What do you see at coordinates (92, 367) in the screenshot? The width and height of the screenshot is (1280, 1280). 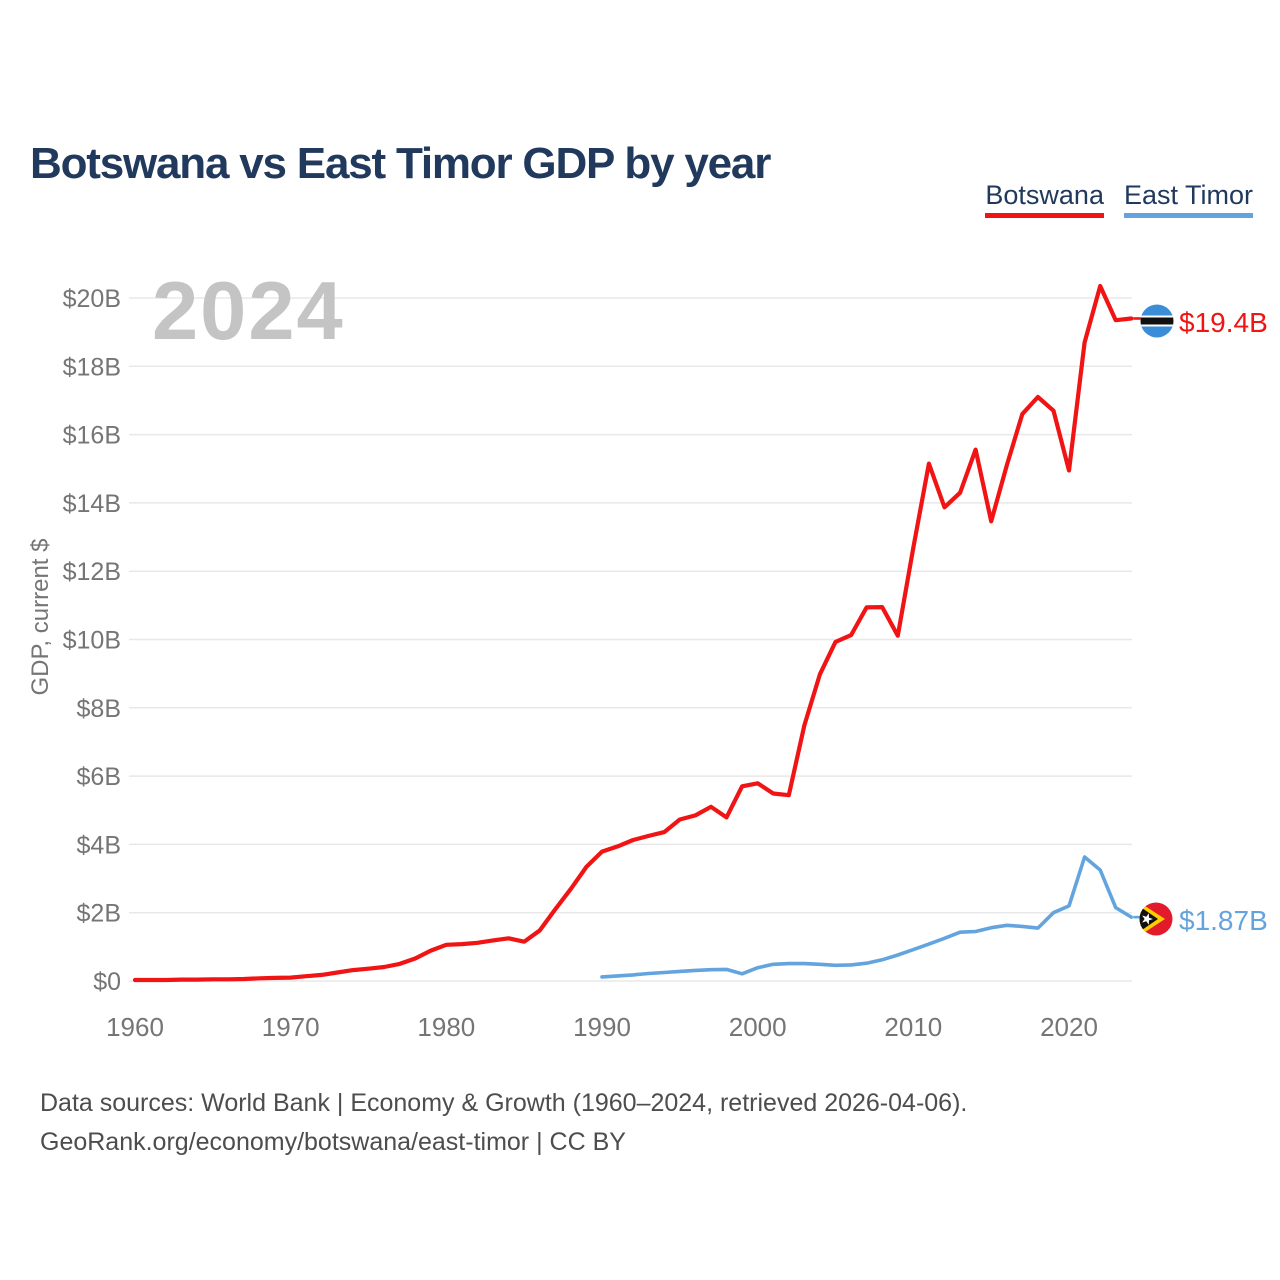 I see `svg-text: $18B` at bounding box center [92, 367].